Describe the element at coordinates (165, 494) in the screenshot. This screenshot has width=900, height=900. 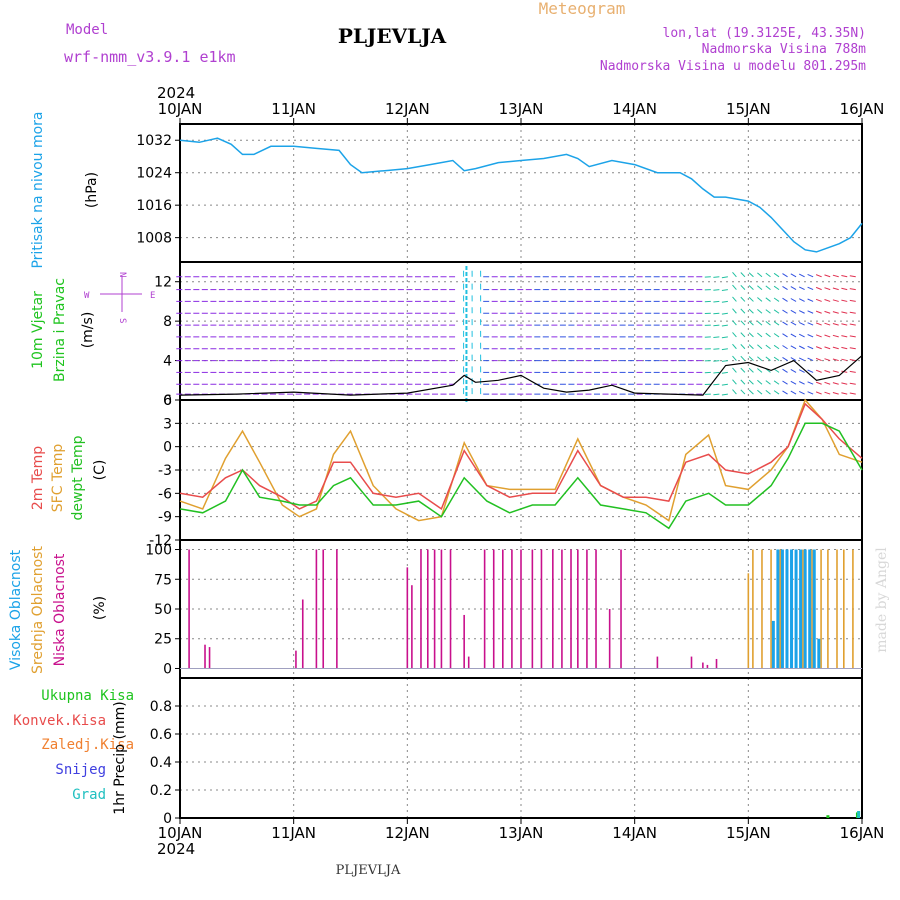
I see `y-tick-label: -6` at that location.